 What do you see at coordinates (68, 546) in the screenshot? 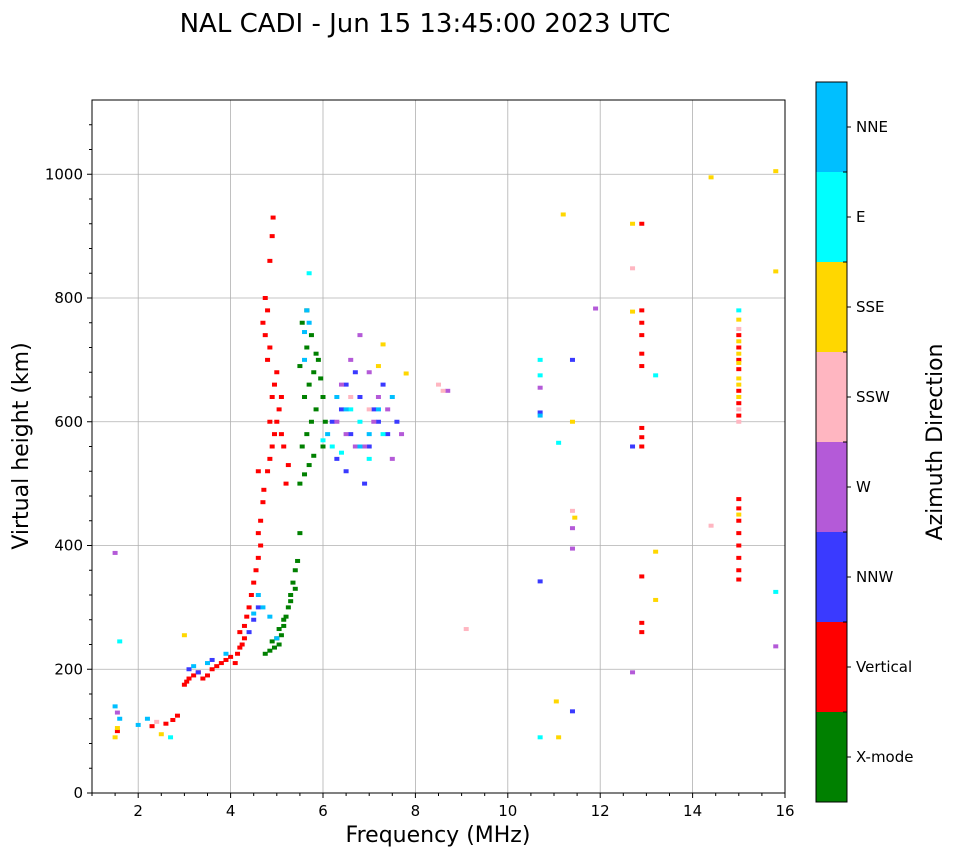
I see `y-tick-label: 400` at bounding box center [68, 546].